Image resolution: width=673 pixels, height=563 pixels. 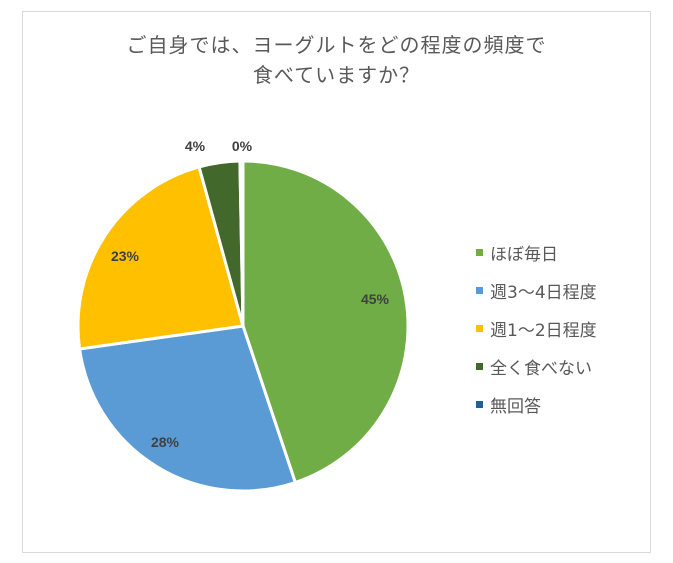 I want to click on chart-title-line-1: ご自身では、ヨーグルトをどの程度の頻度で, so click(x=336, y=45).